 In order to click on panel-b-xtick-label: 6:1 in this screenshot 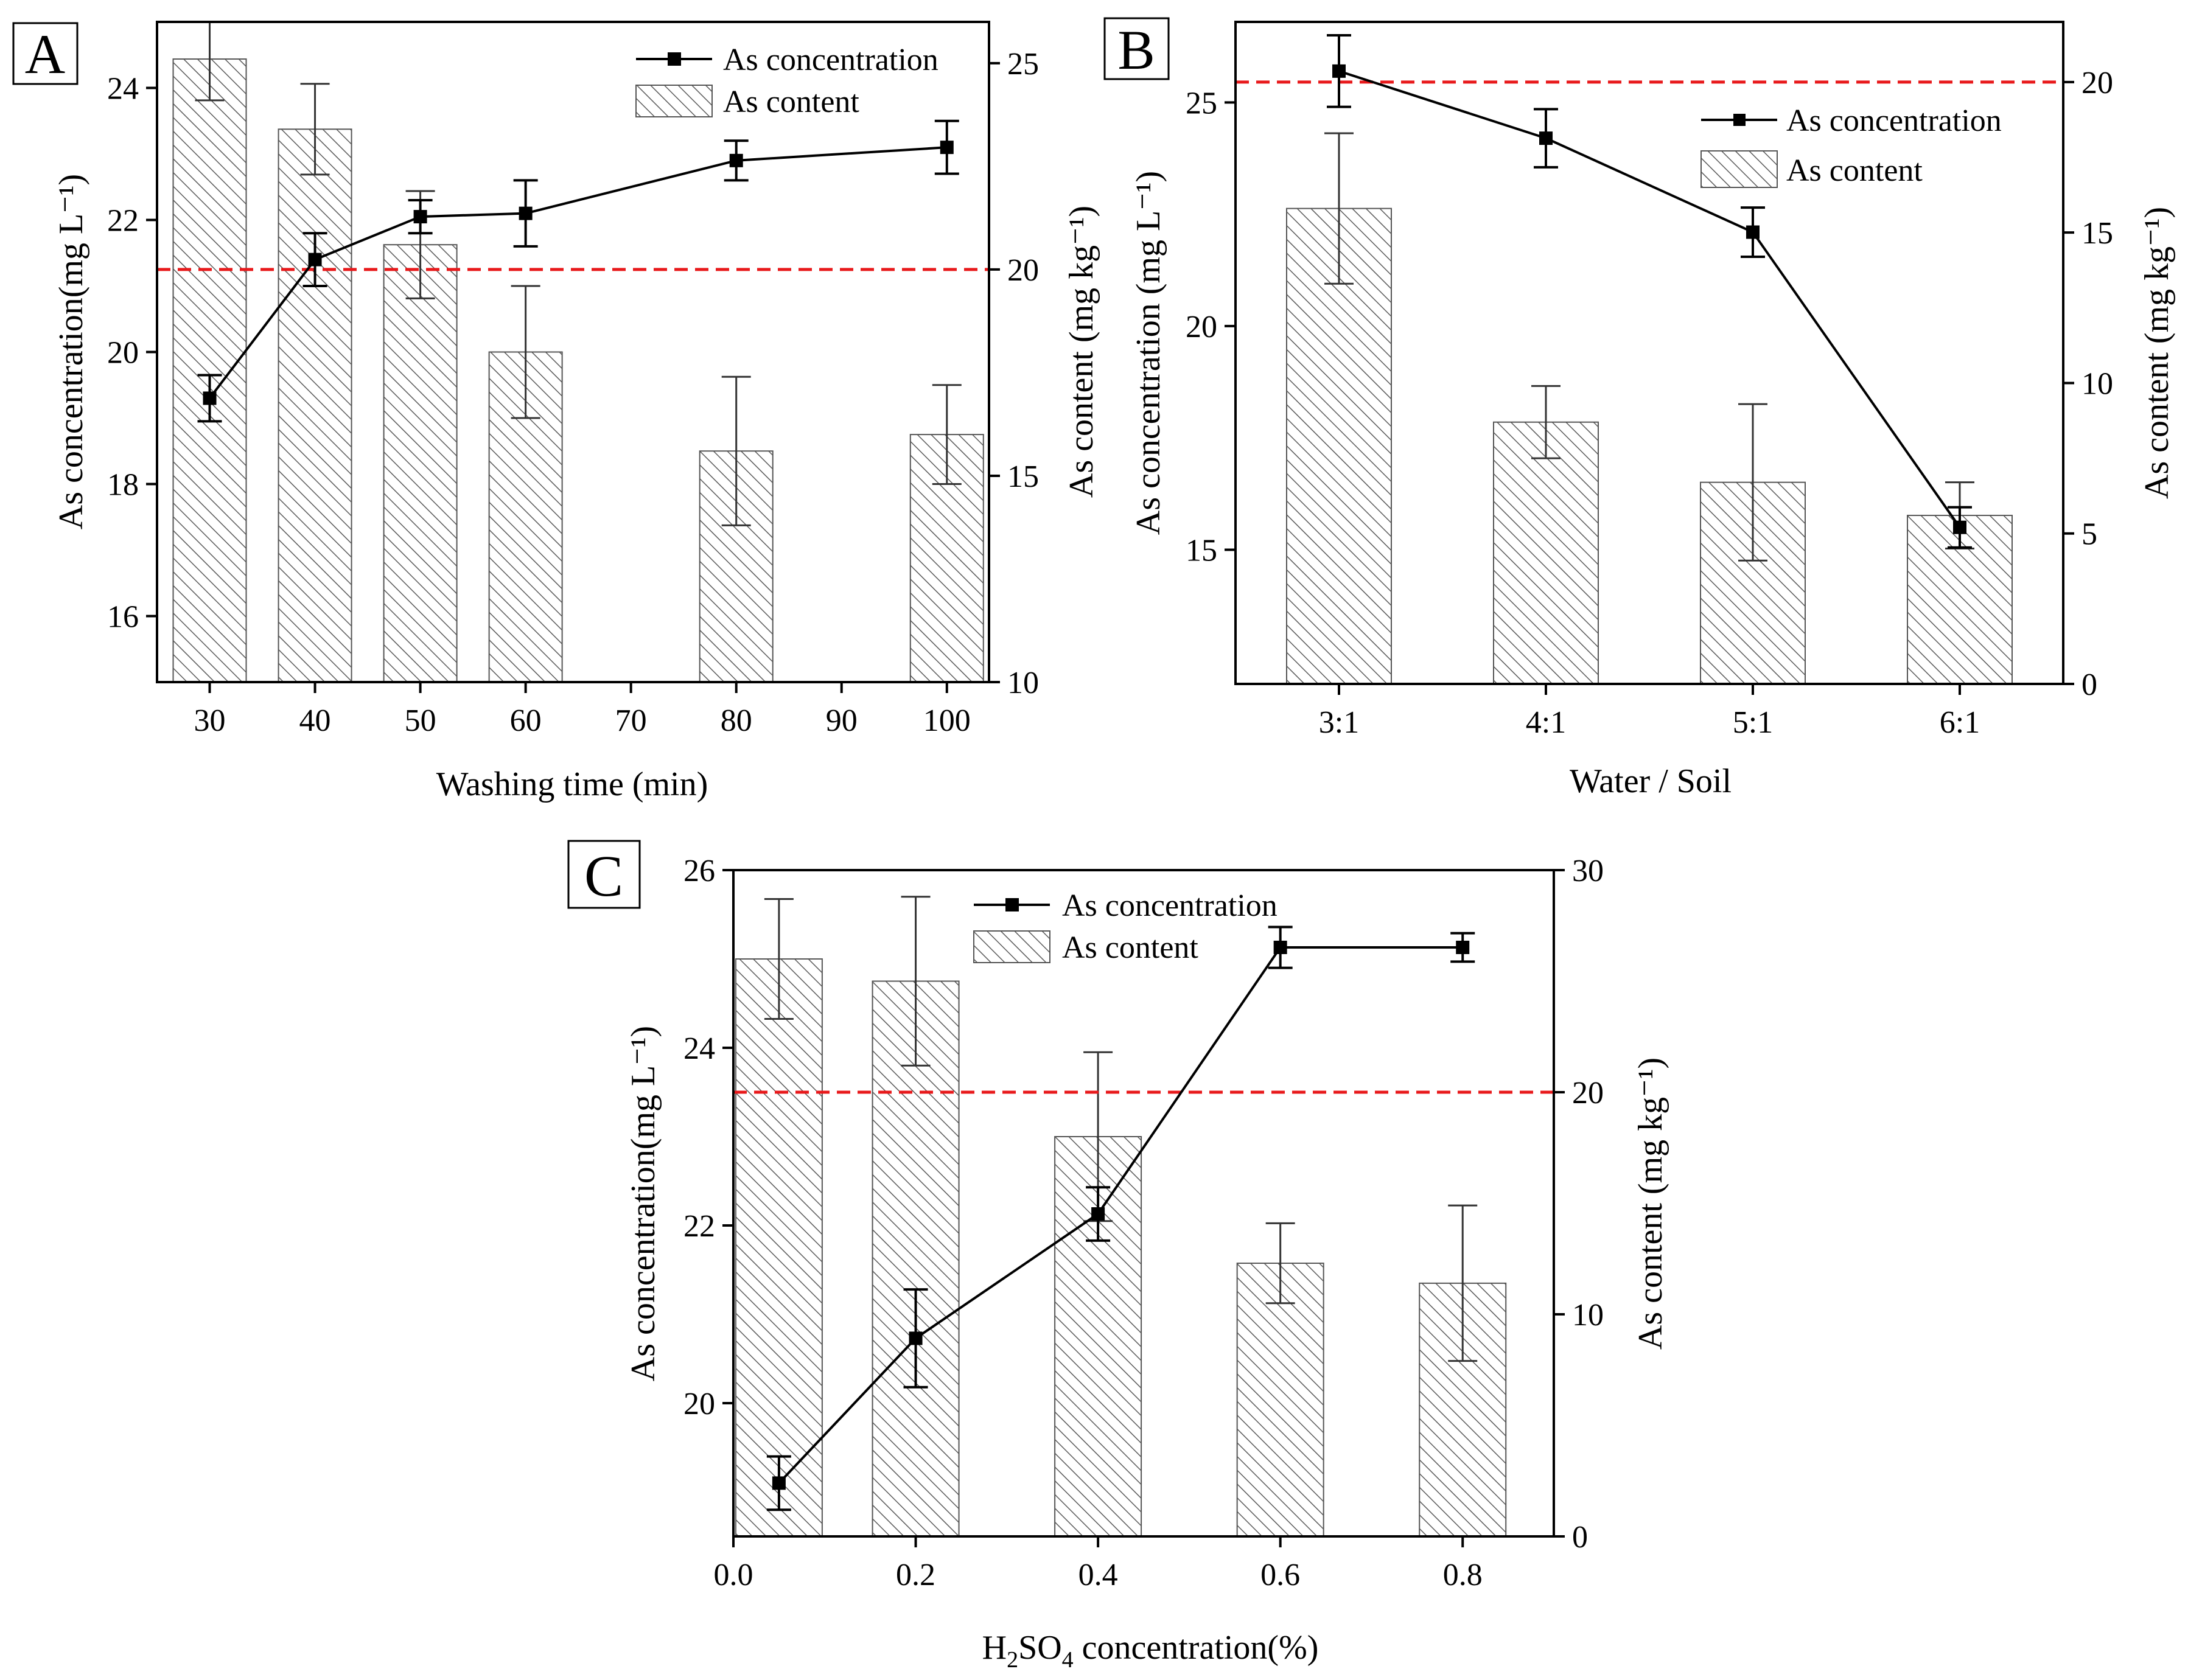, I will do `click(1960, 722)`.